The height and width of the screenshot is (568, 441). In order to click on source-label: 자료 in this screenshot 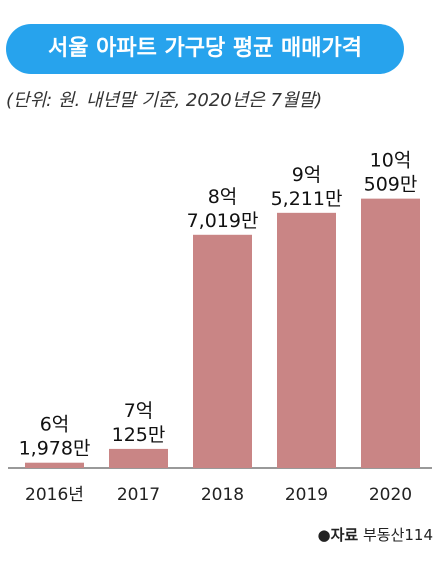, I will do `click(344, 535)`.